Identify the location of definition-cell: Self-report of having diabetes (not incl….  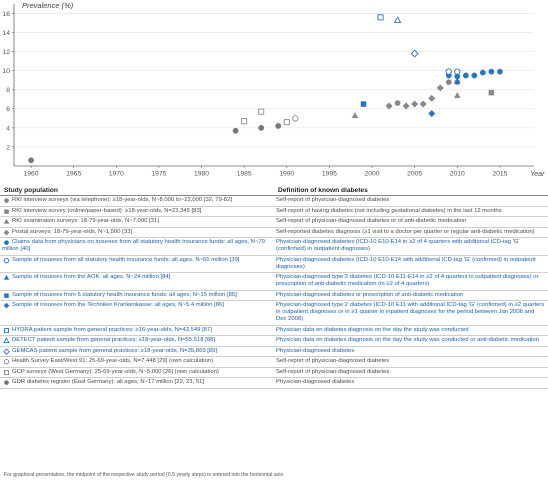
(411, 211).